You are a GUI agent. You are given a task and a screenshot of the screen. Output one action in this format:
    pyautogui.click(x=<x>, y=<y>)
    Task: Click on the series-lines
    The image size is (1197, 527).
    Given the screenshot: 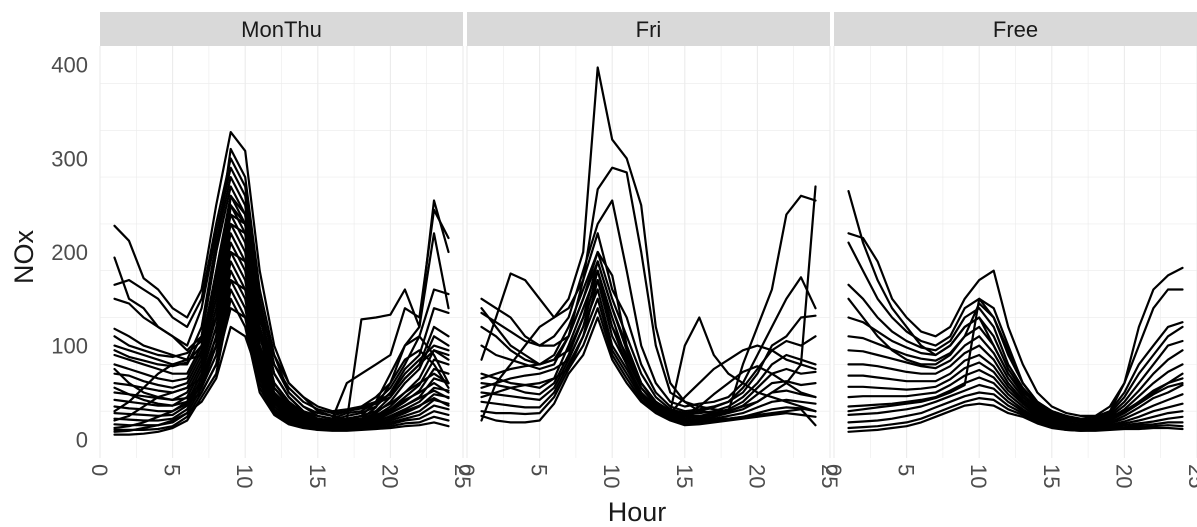 What is the action you would take?
    pyautogui.click(x=1015, y=311)
    